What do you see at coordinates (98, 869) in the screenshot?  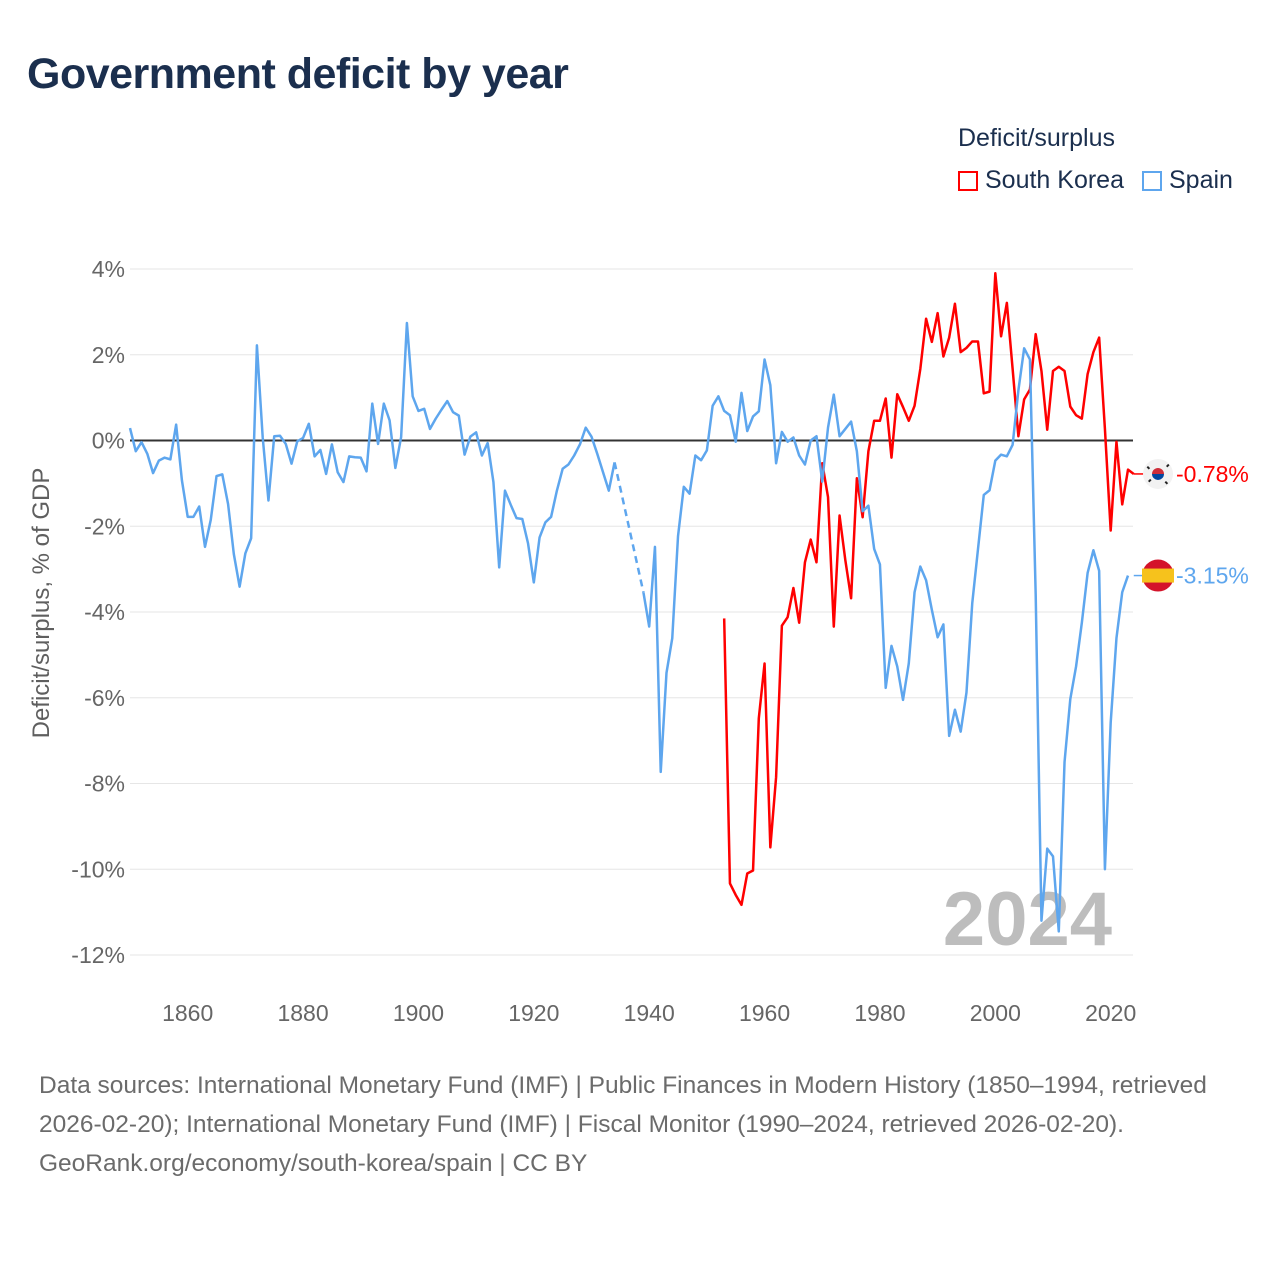 I see `y-tick-label: -10%` at bounding box center [98, 869].